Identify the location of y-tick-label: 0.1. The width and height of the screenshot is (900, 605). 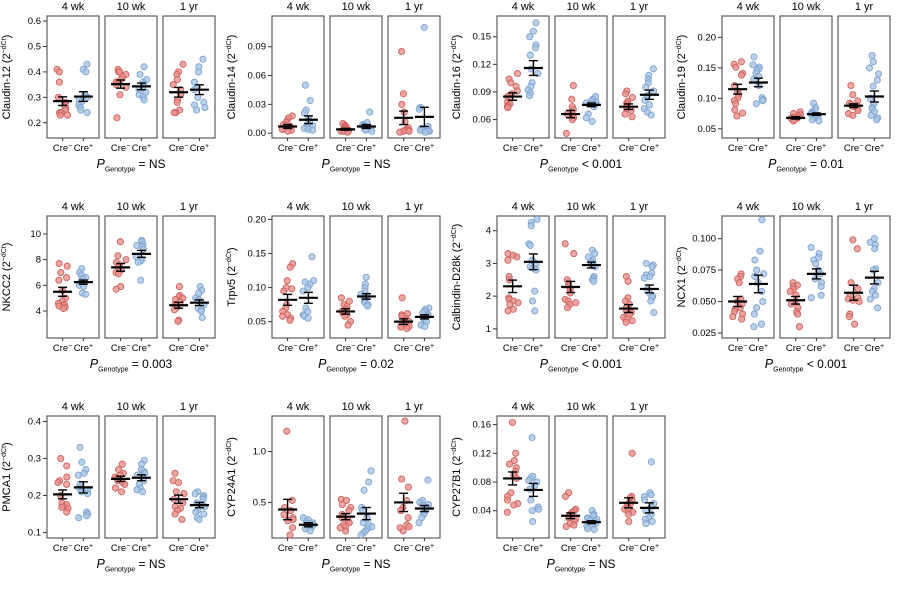
(34, 532).